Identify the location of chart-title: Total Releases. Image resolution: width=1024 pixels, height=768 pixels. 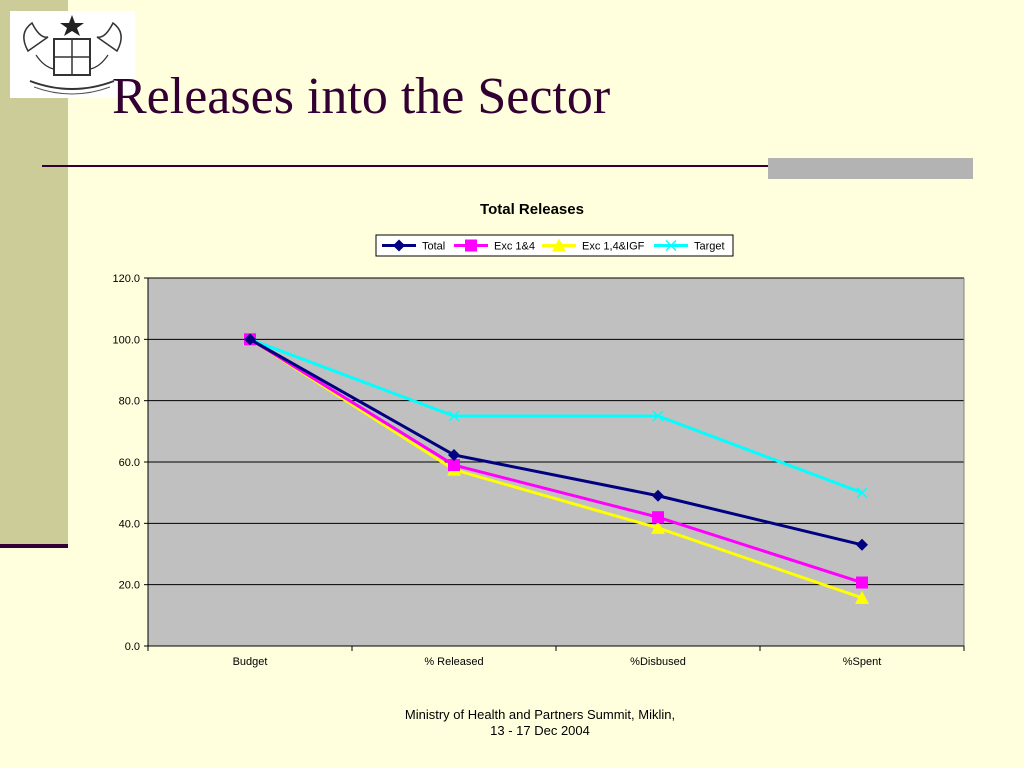
(532, 209).